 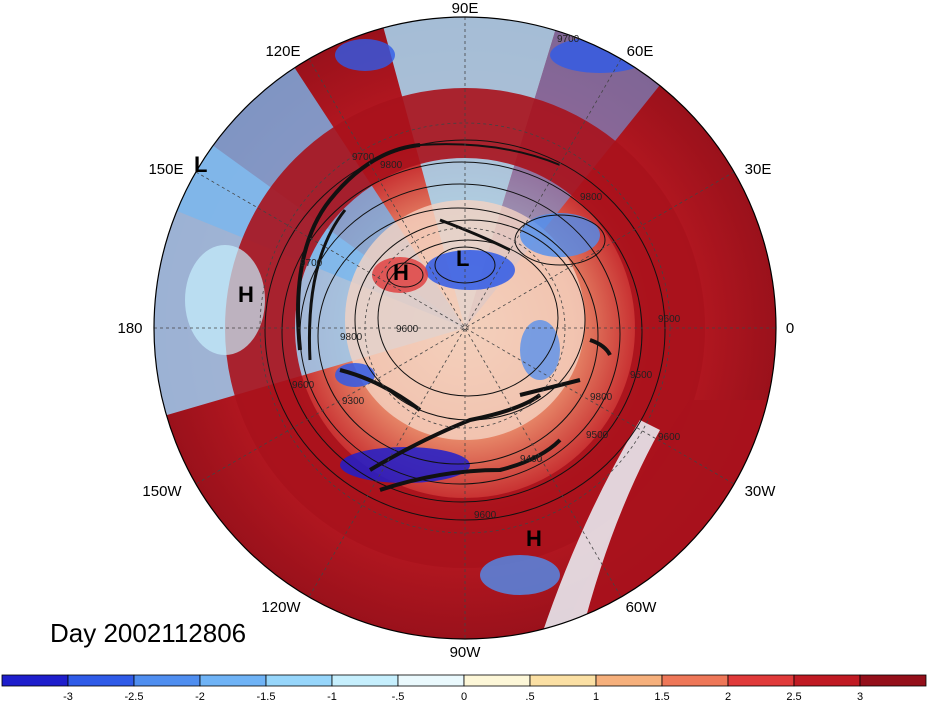 What do you see at coordinates (531, 459) in the screenshot?
I see `contour-label: 9400` at bounding box center [531, 459].